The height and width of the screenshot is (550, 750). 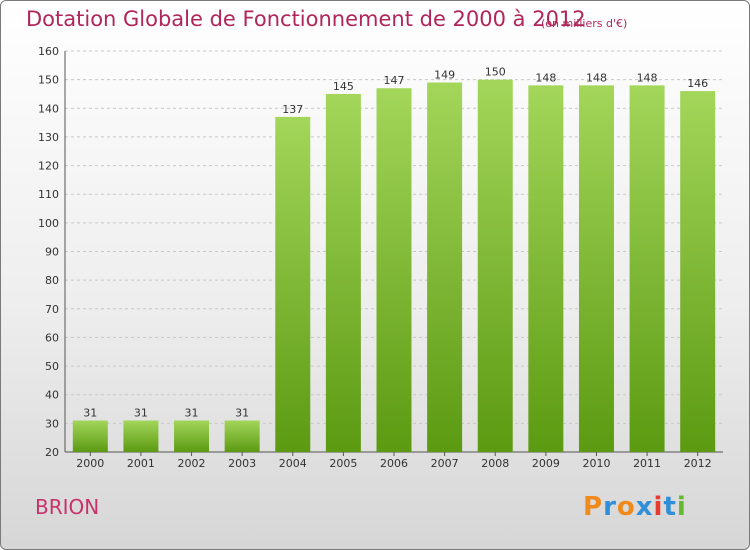 I want to click on y-tick-label: 40, so click(x=52, y=395).